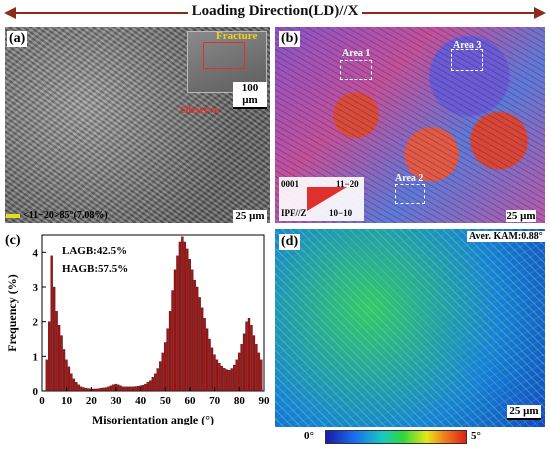 The image size is (550, 449). Describe the element at coordinates (467, 45) in the screenshot. I see `area-3-label: Area 3` at that location.